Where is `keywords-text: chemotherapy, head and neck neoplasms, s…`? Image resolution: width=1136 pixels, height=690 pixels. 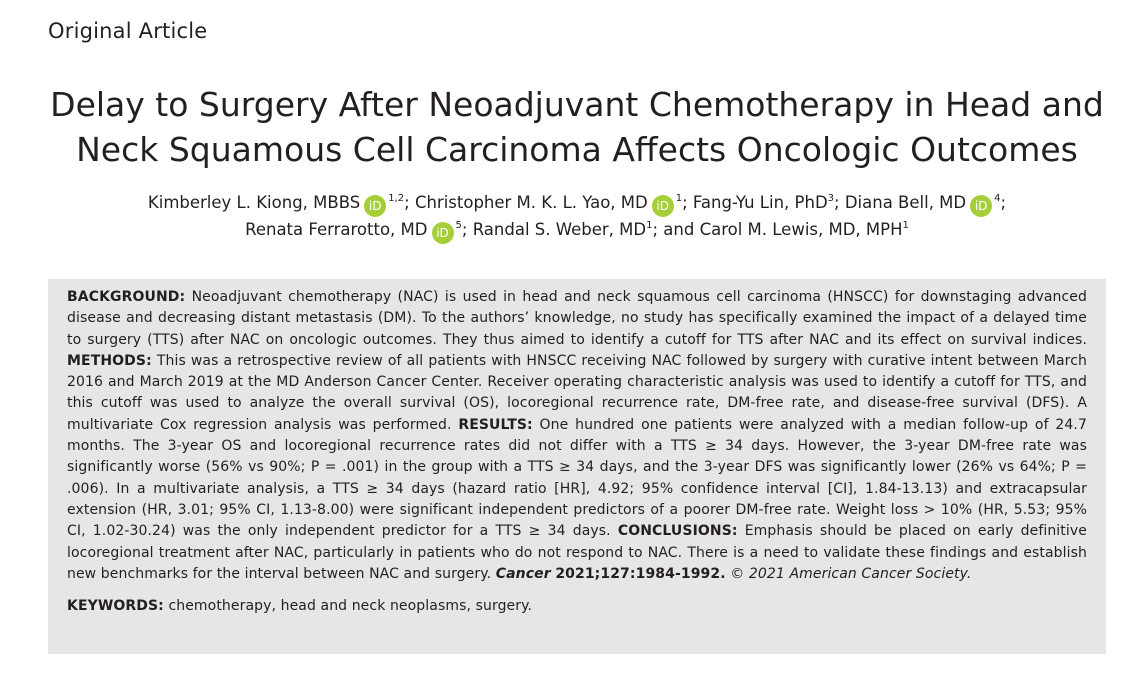 keywords-text: chemotherapy, head and neck neoplasms, s… is located at coordinates (350, 606).